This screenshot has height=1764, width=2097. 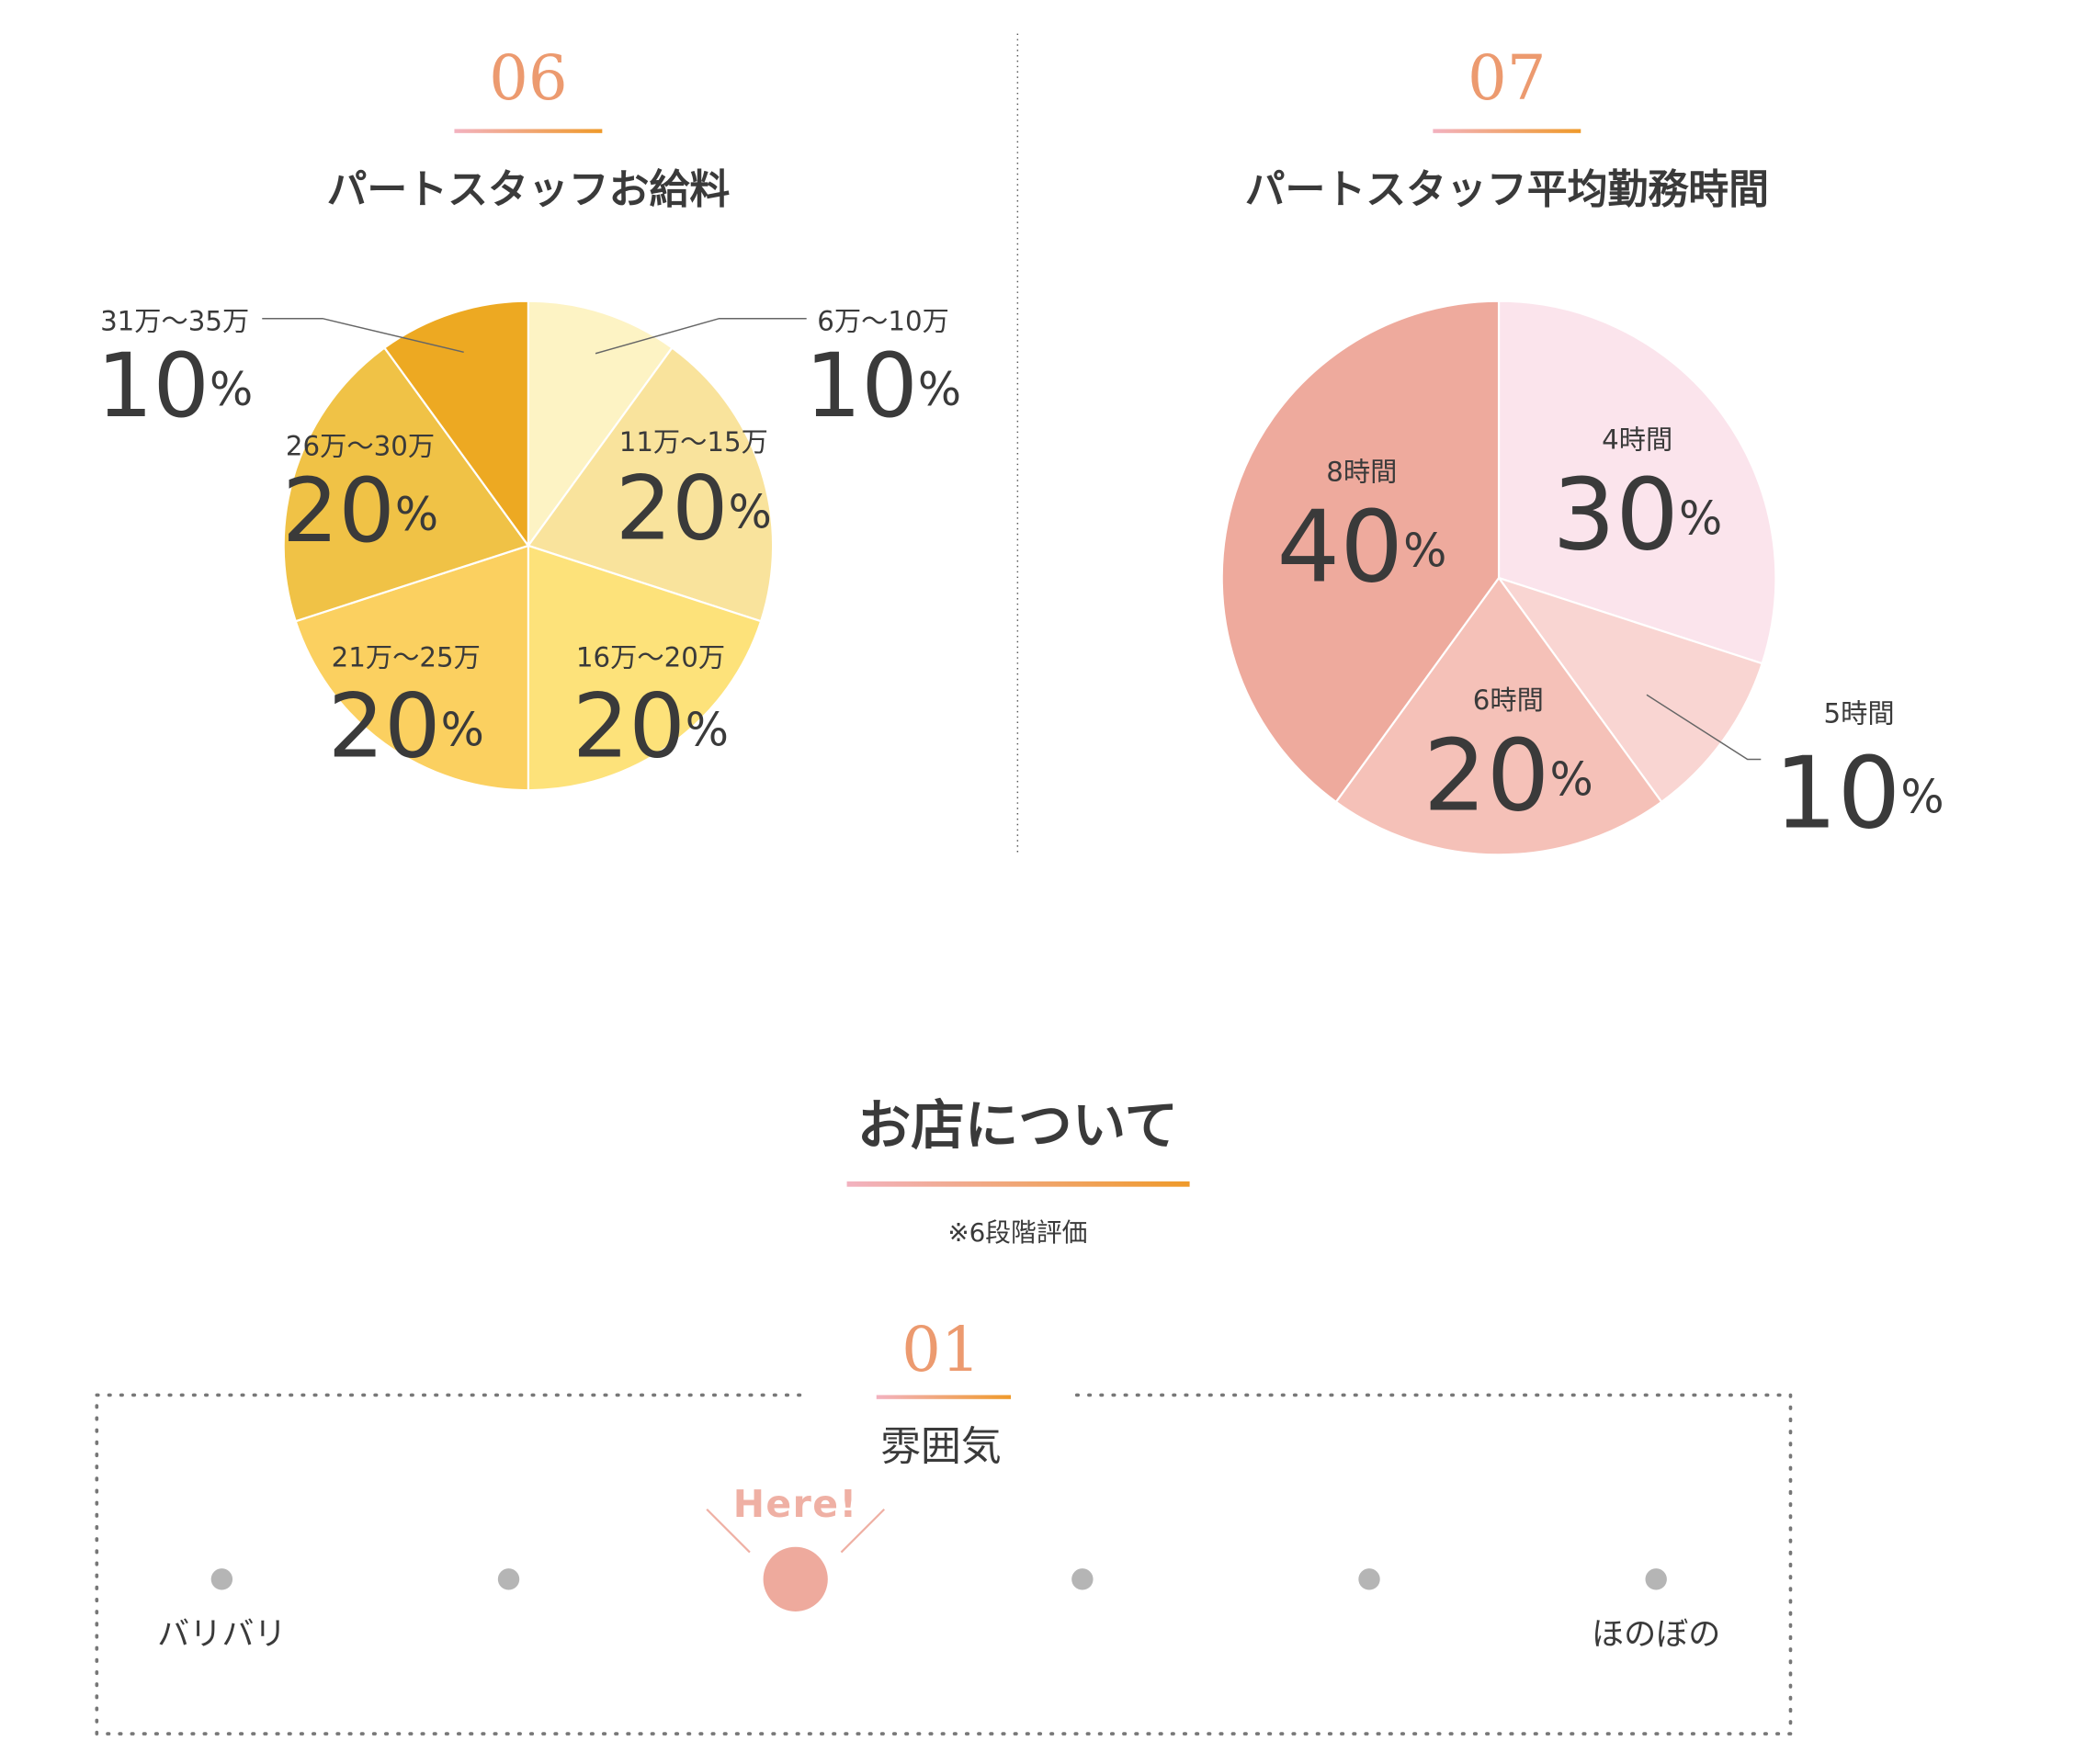 I want to click on slice-label: 5時間, so click(x=1860, y=713).